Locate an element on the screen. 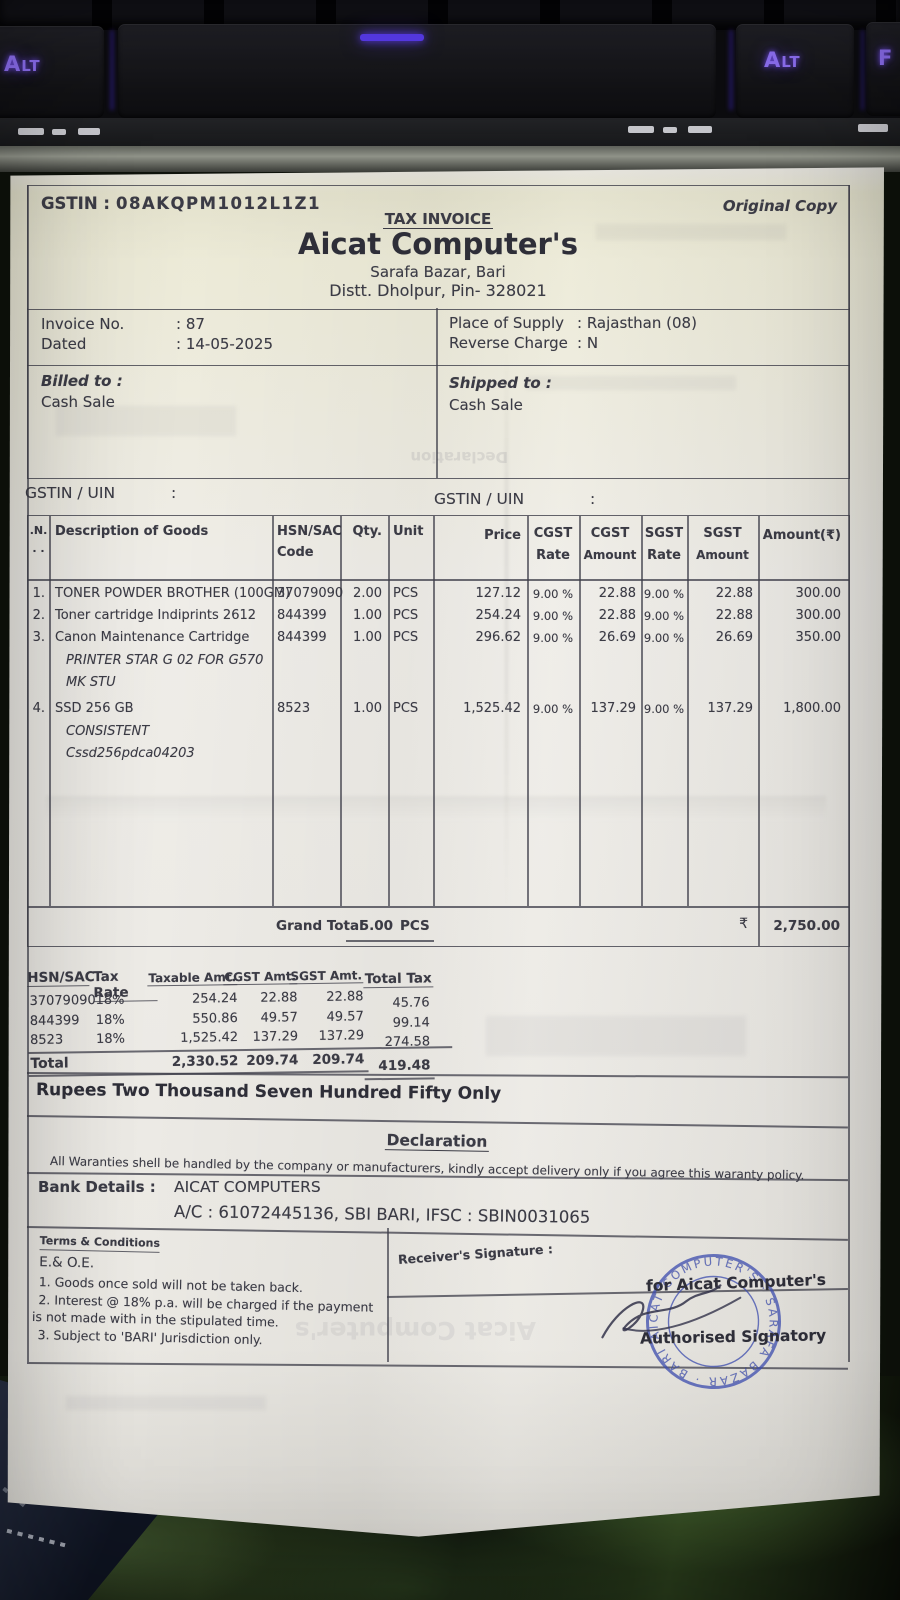 The height and width of the screenshot is (1600, 900). terms-eoe: E.& O.E. is located at coordinates (67, 1263).